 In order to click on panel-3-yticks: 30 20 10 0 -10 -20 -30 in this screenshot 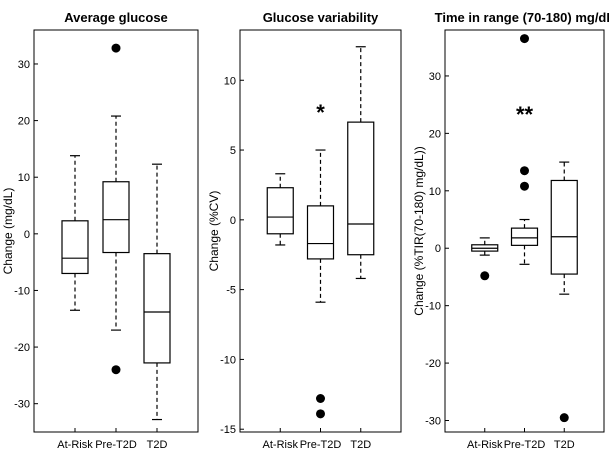, I will do `click(433, 249)`.